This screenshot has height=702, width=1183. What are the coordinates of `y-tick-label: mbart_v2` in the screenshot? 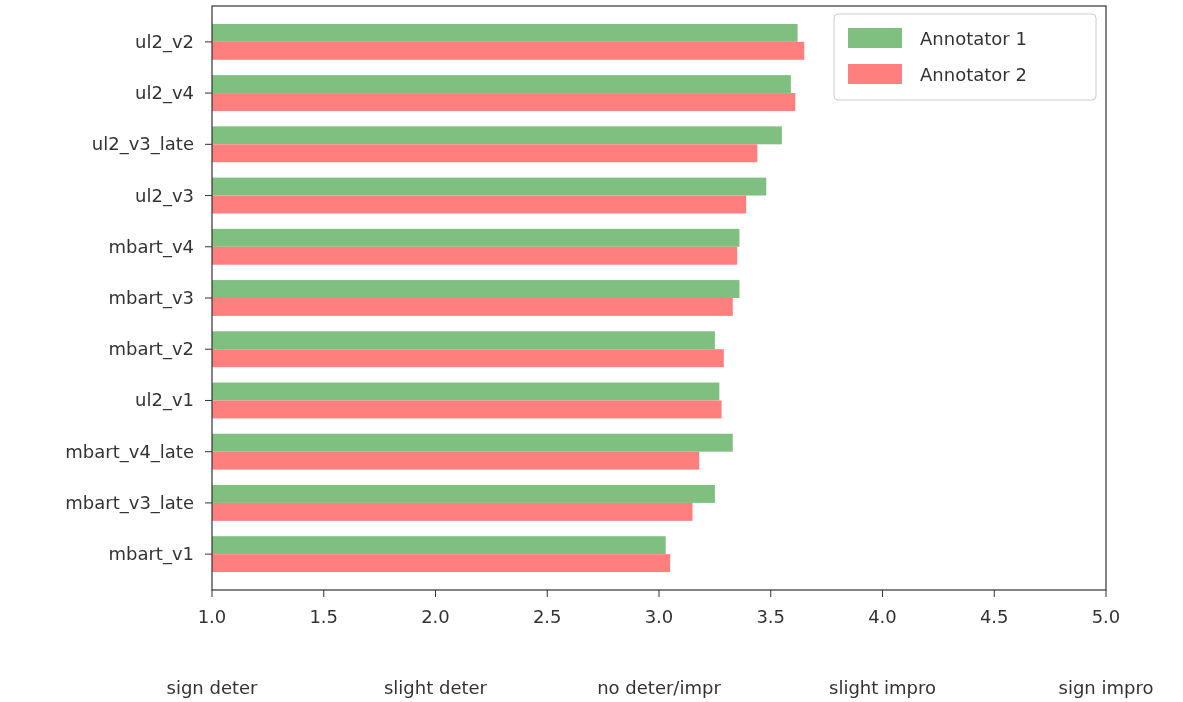 It's located at (151, 349).